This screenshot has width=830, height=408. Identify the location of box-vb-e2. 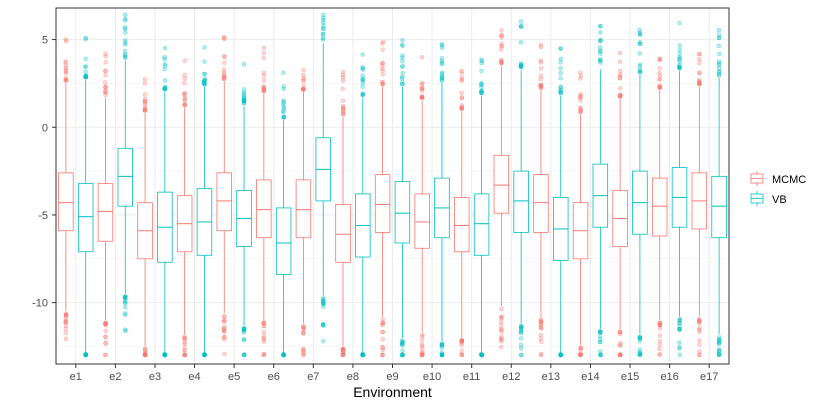
(125, 173).